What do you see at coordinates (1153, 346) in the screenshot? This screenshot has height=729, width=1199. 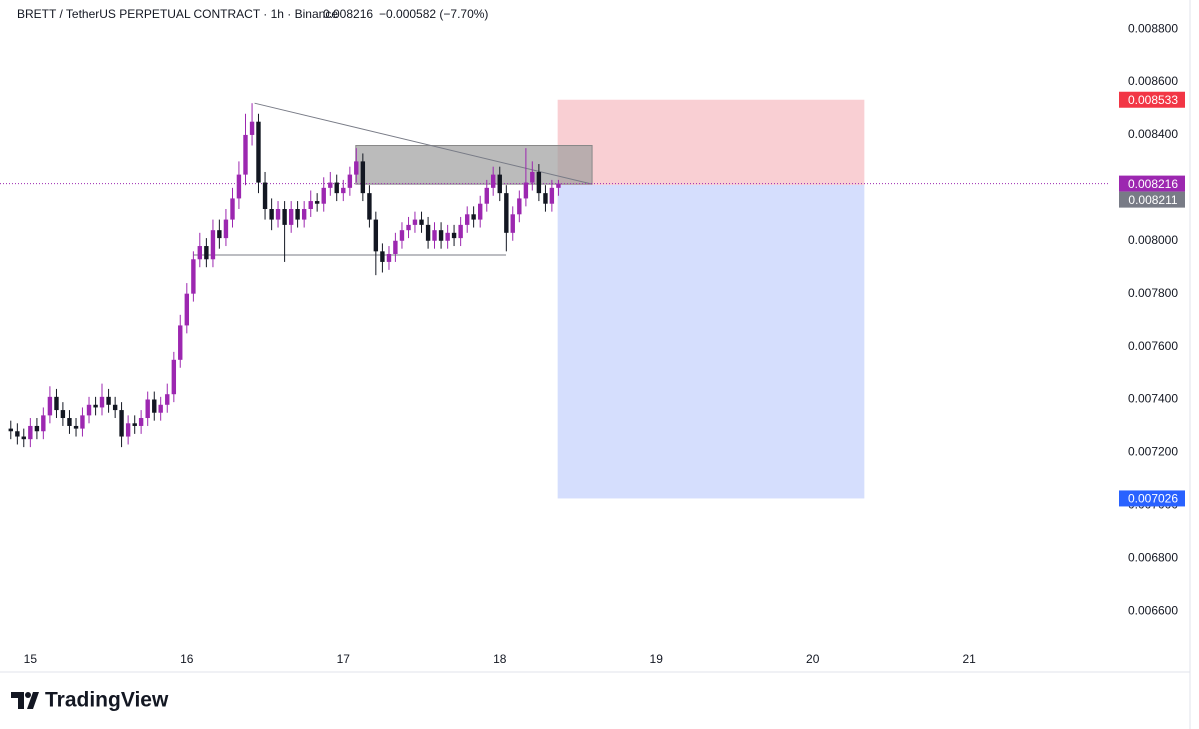 I see `y-tick-label: 0.007600` at bounding box center [1153, 346].